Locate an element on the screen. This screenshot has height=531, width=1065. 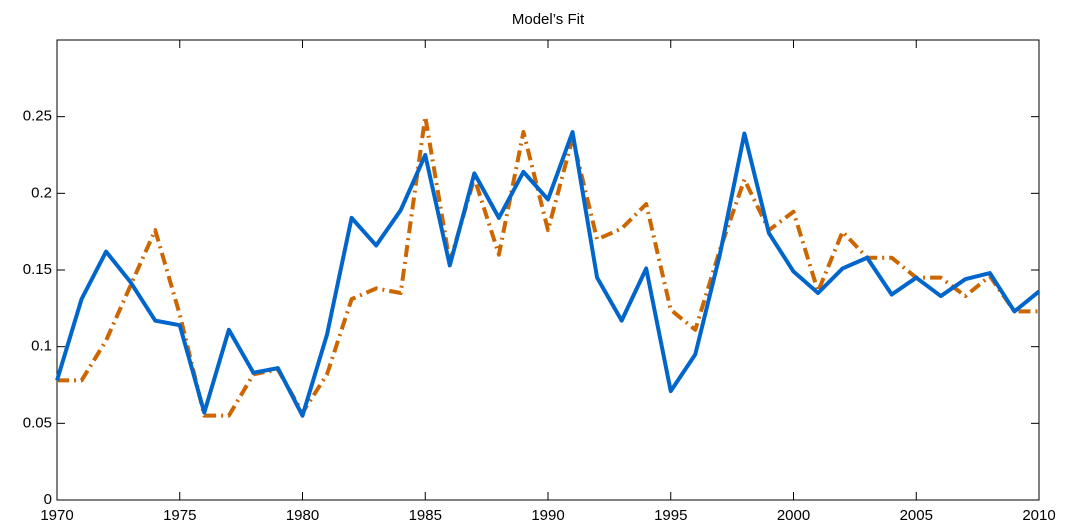
y-tick-label: 0.25 is located at coordinates (37, 116).